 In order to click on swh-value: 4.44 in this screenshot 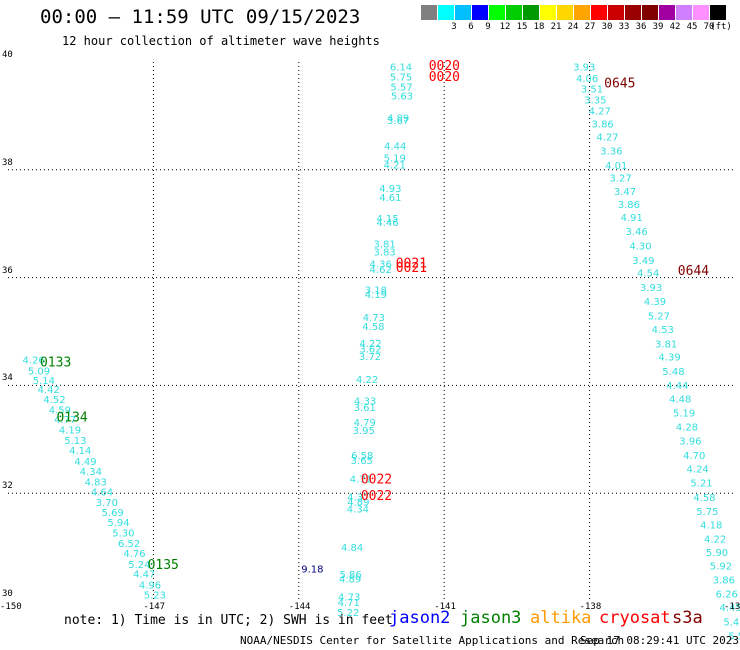, I will do `click(677, 386)`.